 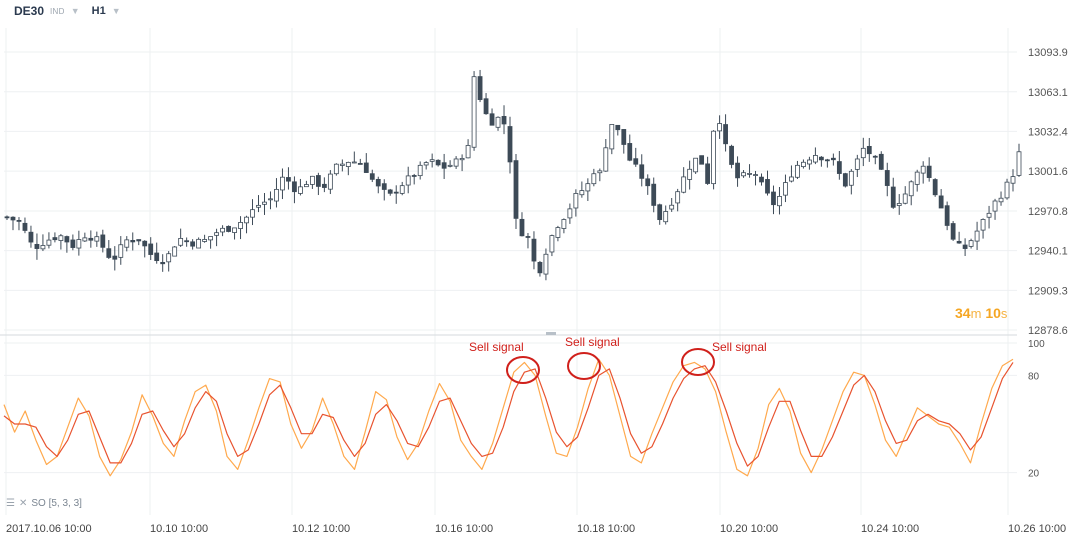 I want to click on countdown-seconds-unit: s, so click(x=1004, y=313).